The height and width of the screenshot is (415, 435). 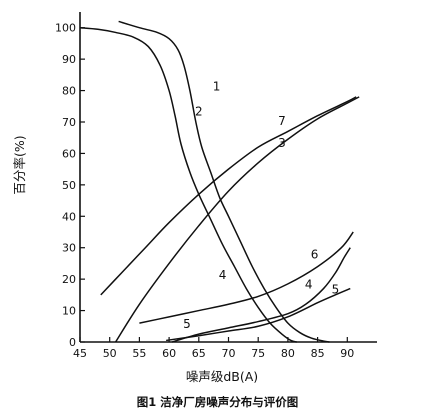 What do you see at coordinates (139, 353) in the screenshot?
I see `x-tick-label: 55` at bounding box center [139, 353].